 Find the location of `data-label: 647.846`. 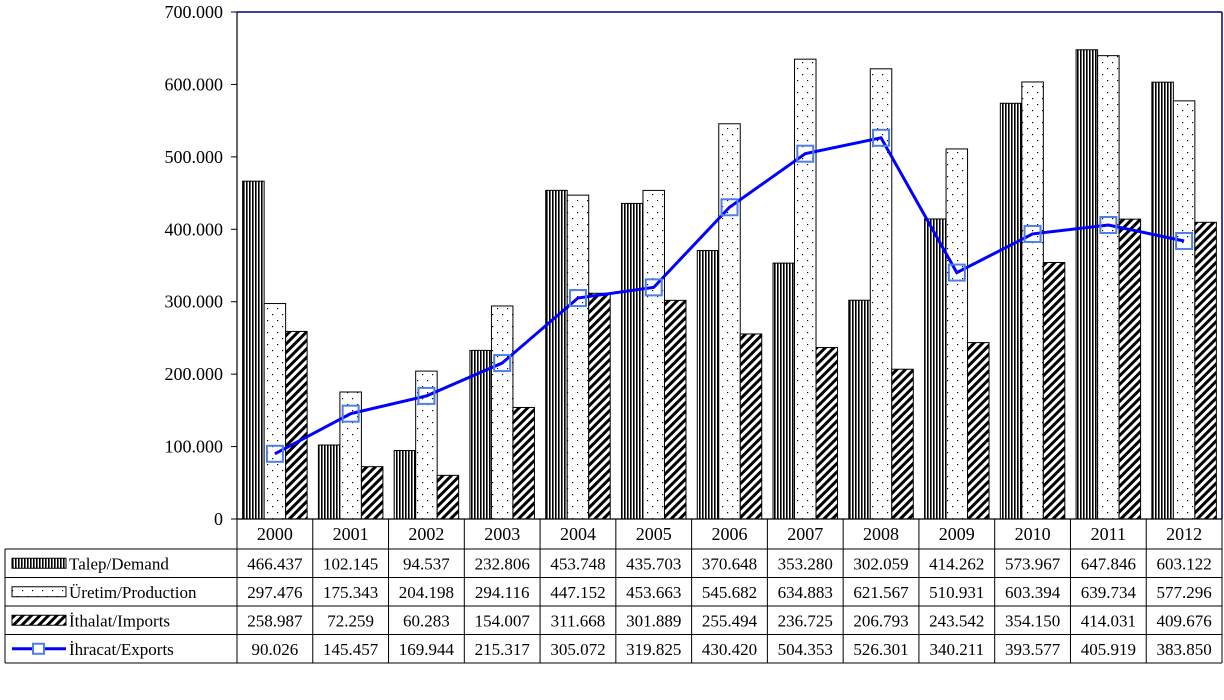

data-label: 647.846 is located at coordinates (1108, 563).